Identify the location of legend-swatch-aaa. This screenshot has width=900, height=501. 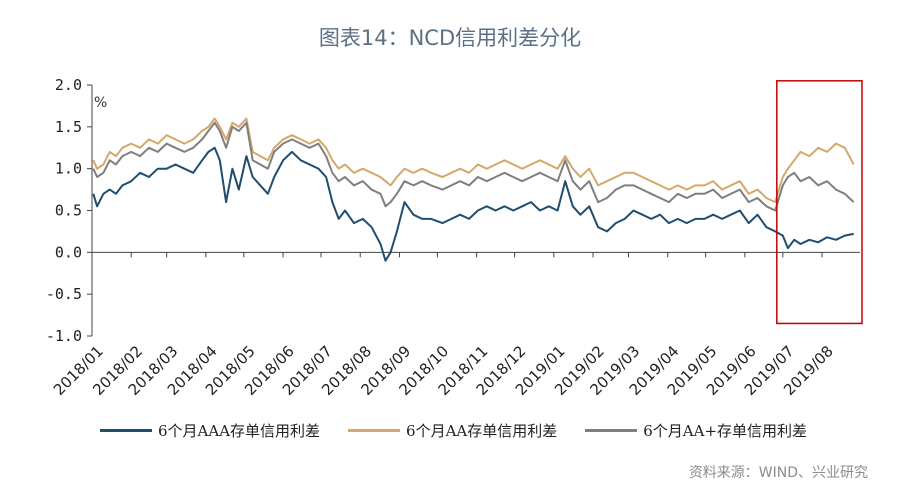
(126, 430).